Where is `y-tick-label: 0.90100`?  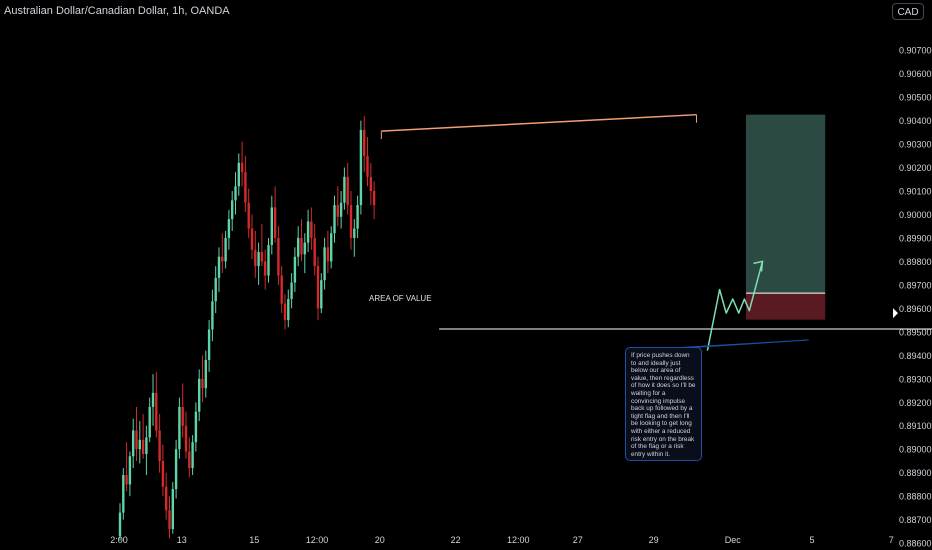
y-tick-label: 0.90100 is located at coordinates (915, 191).